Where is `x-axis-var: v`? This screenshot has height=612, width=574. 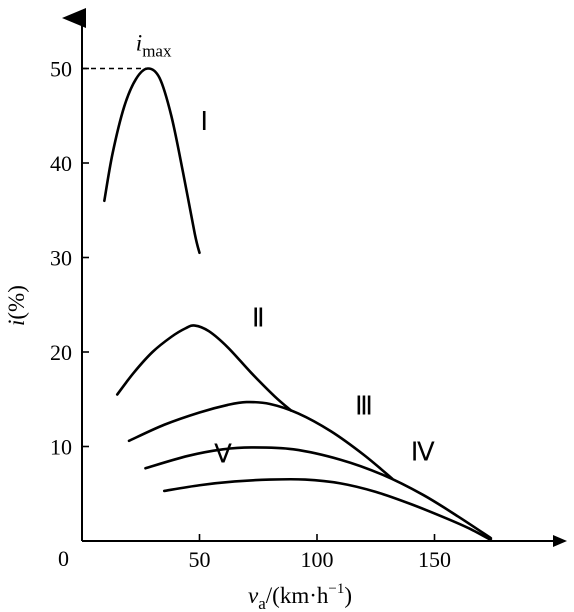
x-axis-var: v is located at coordinates (253, 595).